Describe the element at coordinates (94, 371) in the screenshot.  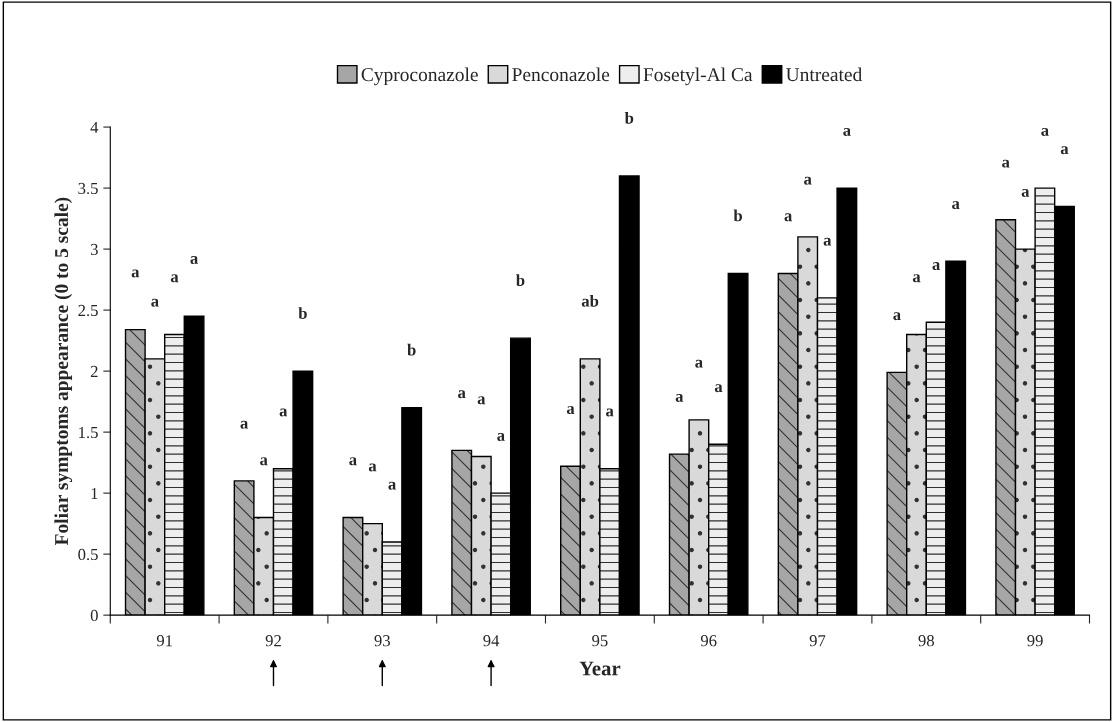
I see `y-tick-label: 2` at that location.